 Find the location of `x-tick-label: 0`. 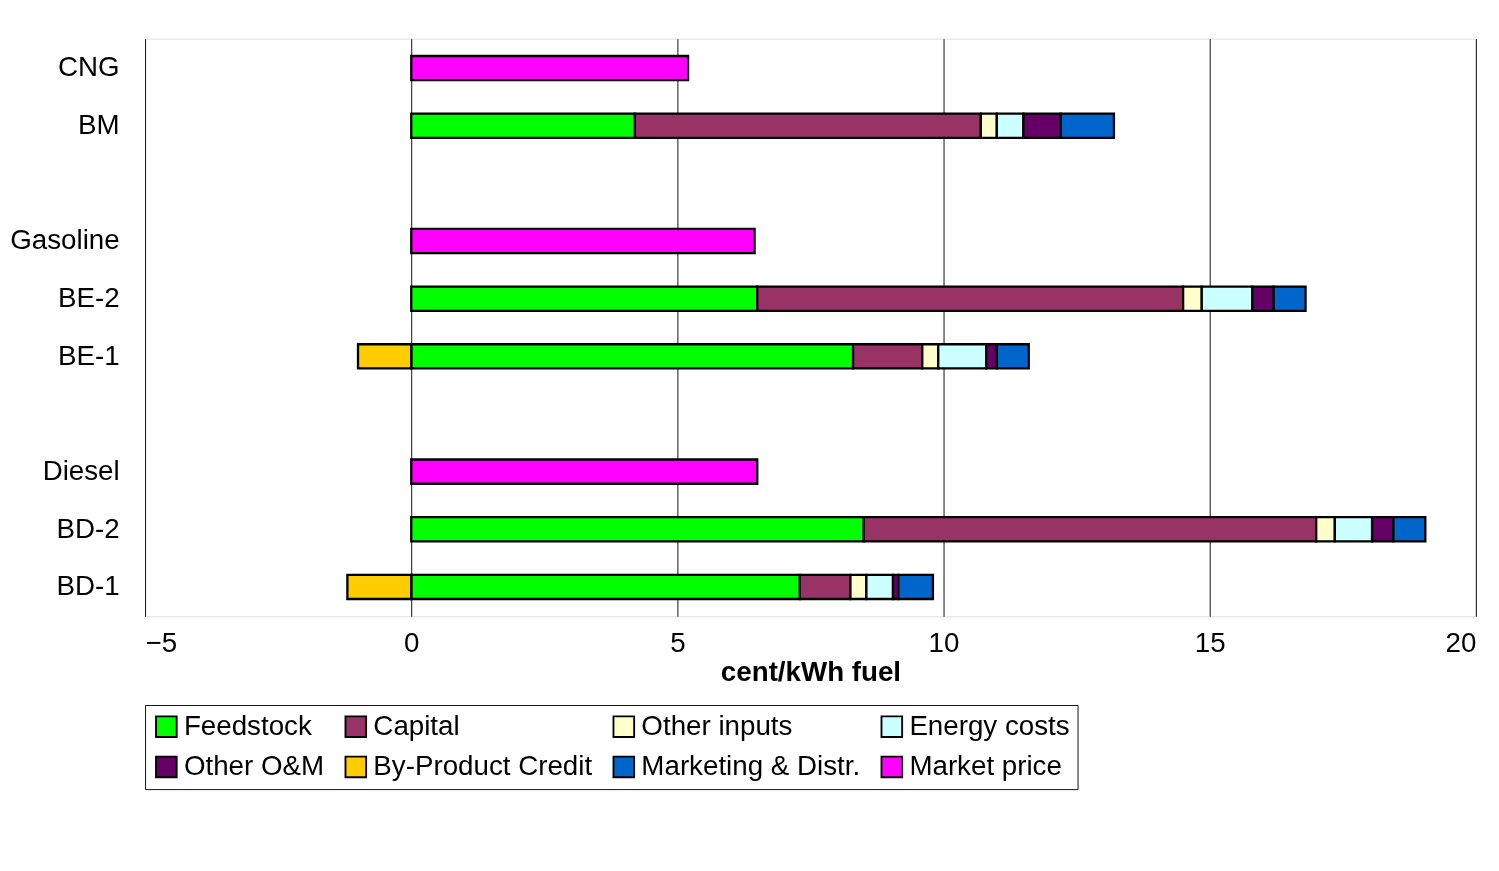

x-tick-label: 0 is located at coordinates (412, 642).